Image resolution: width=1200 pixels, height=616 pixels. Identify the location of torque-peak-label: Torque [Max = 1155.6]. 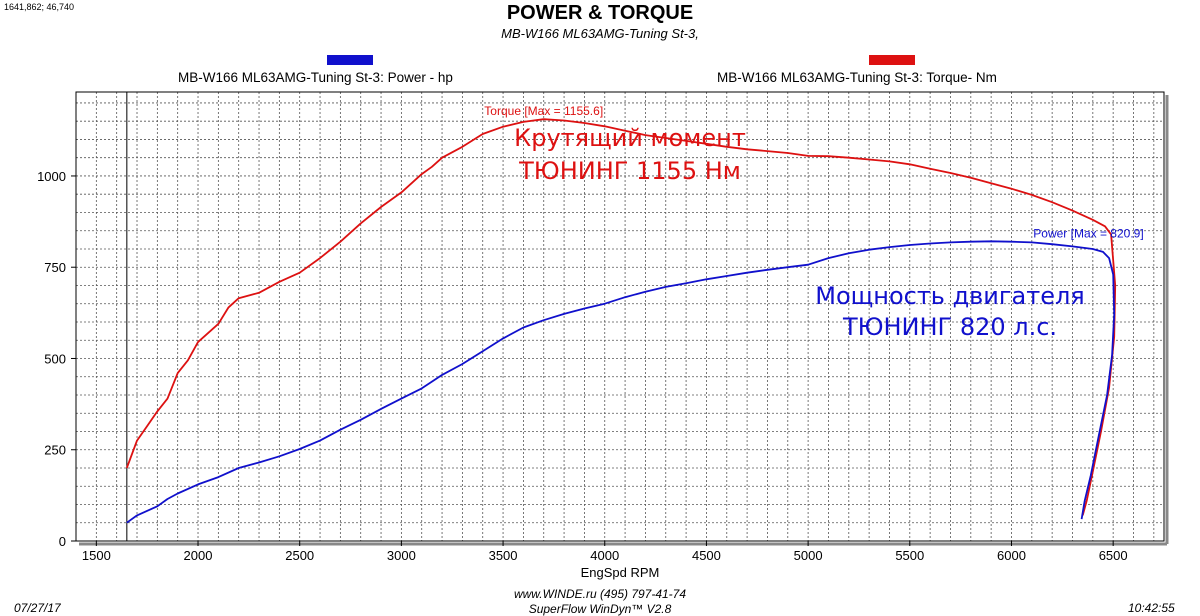
(543, 111).